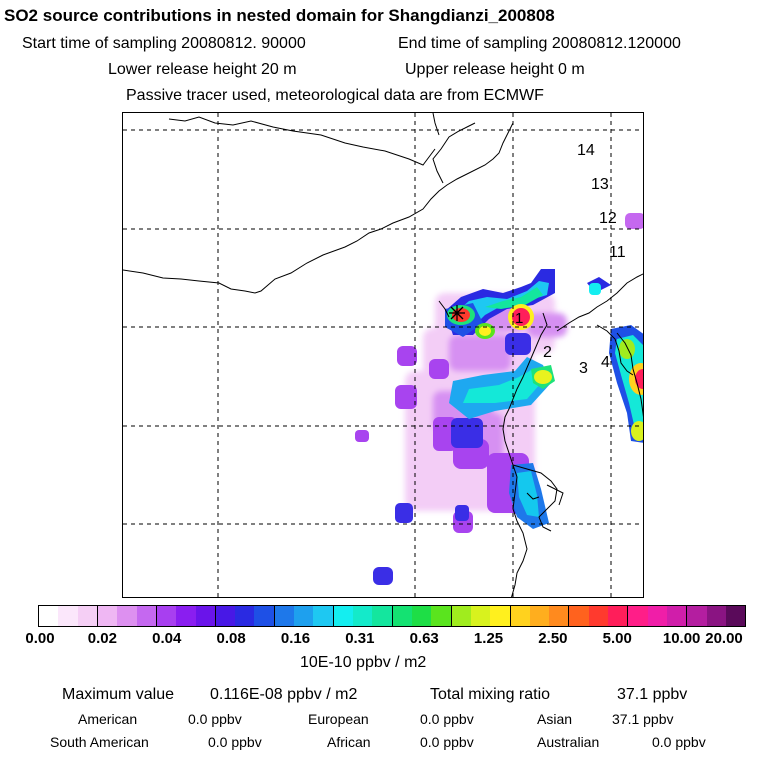  Describe the element at coordinates (215, 719) in the screenshot. I see `region-value-american: 0.0 ppbv` at that location.